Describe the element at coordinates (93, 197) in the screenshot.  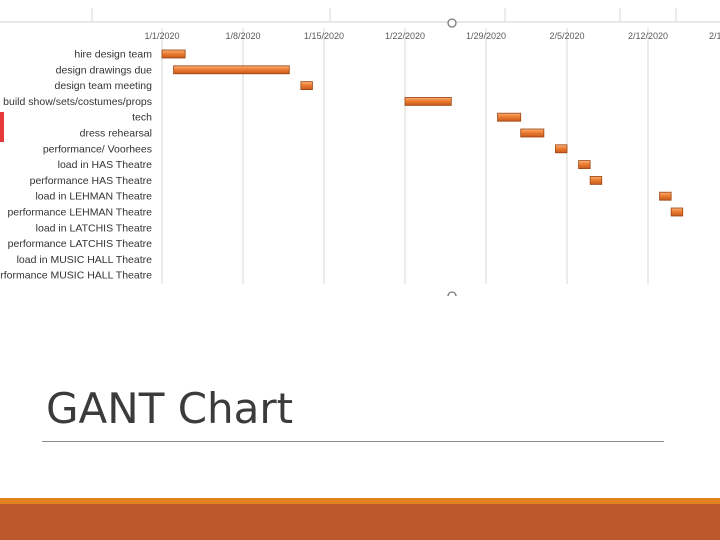
I see `task-label: load in LEHMAN Theatre` at that location.